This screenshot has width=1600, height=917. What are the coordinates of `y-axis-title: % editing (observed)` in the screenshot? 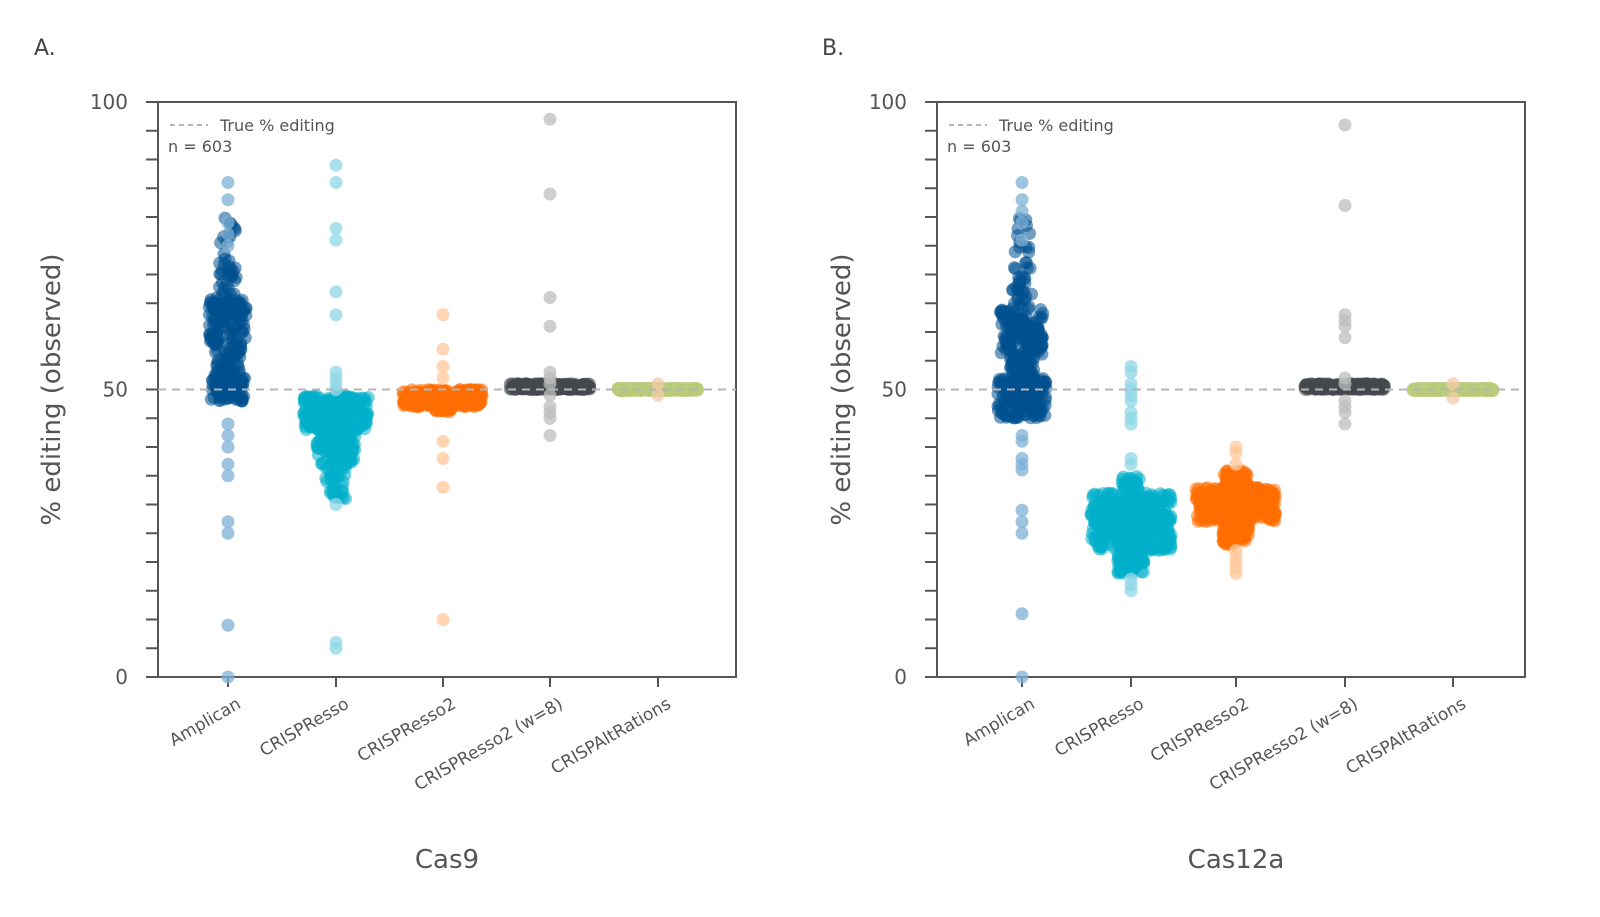 It's located at (842, 389).